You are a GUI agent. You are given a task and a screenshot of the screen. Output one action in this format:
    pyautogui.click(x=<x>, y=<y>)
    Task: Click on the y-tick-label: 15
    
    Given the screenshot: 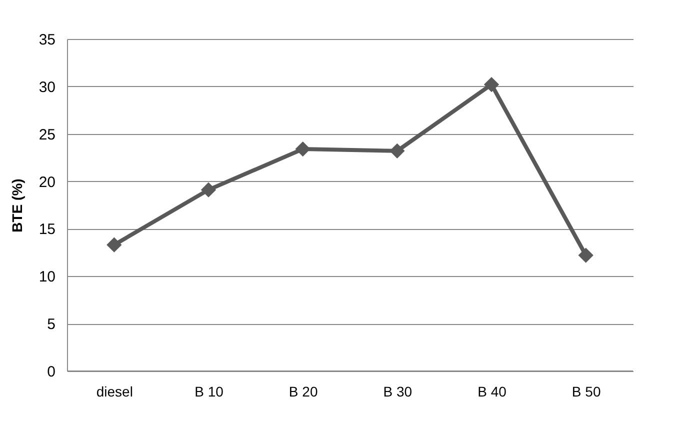 What is the action you would take?
    pyautogui.click(x=47, y=229)
    